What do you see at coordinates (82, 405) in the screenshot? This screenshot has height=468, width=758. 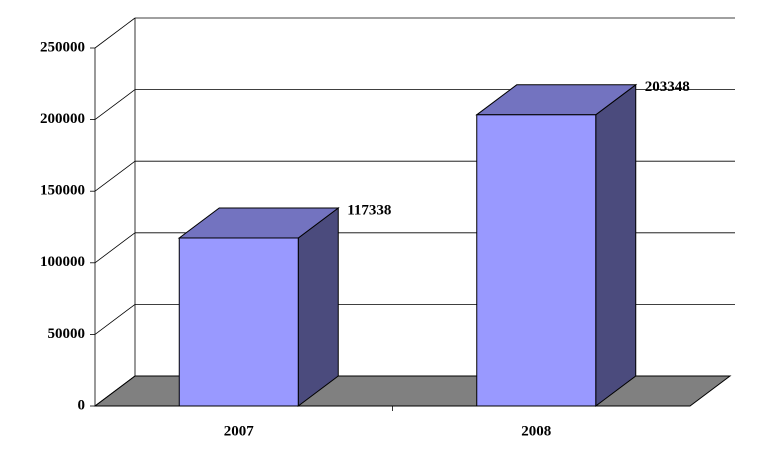 I see `y-tick-label: 0` at bounding box center [82, 405].